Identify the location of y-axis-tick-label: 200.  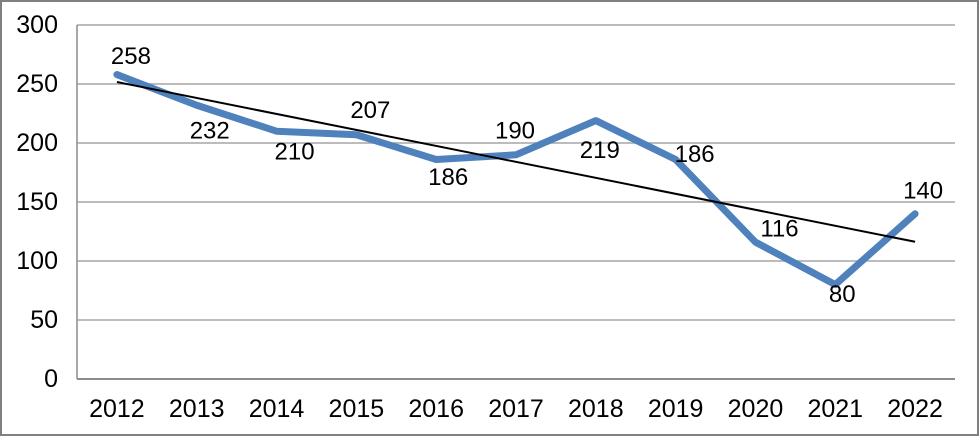
(37, 143).